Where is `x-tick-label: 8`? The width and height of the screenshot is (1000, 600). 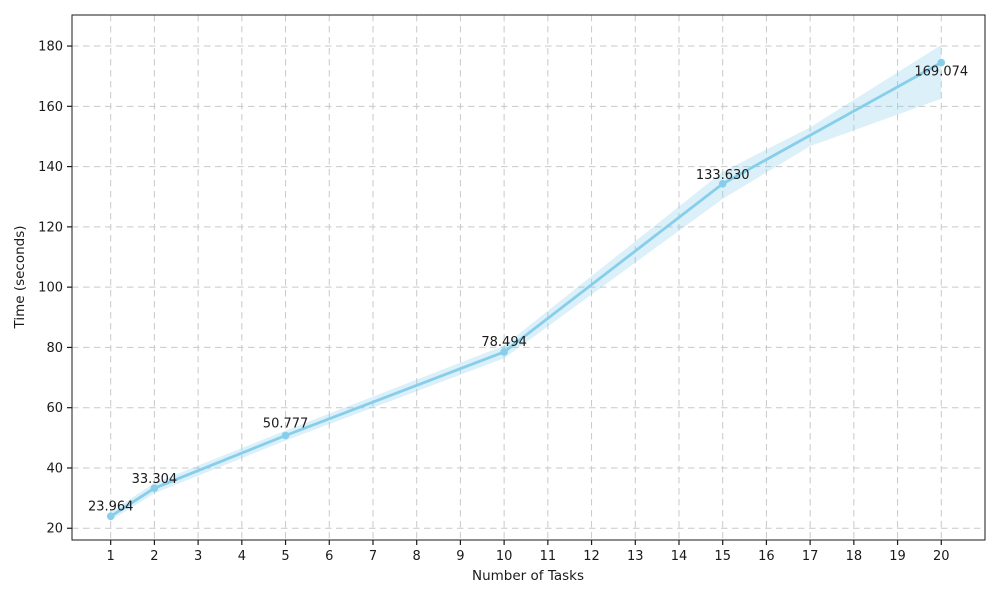
x-tick-label: 8 is located at coordinates (417, 556).